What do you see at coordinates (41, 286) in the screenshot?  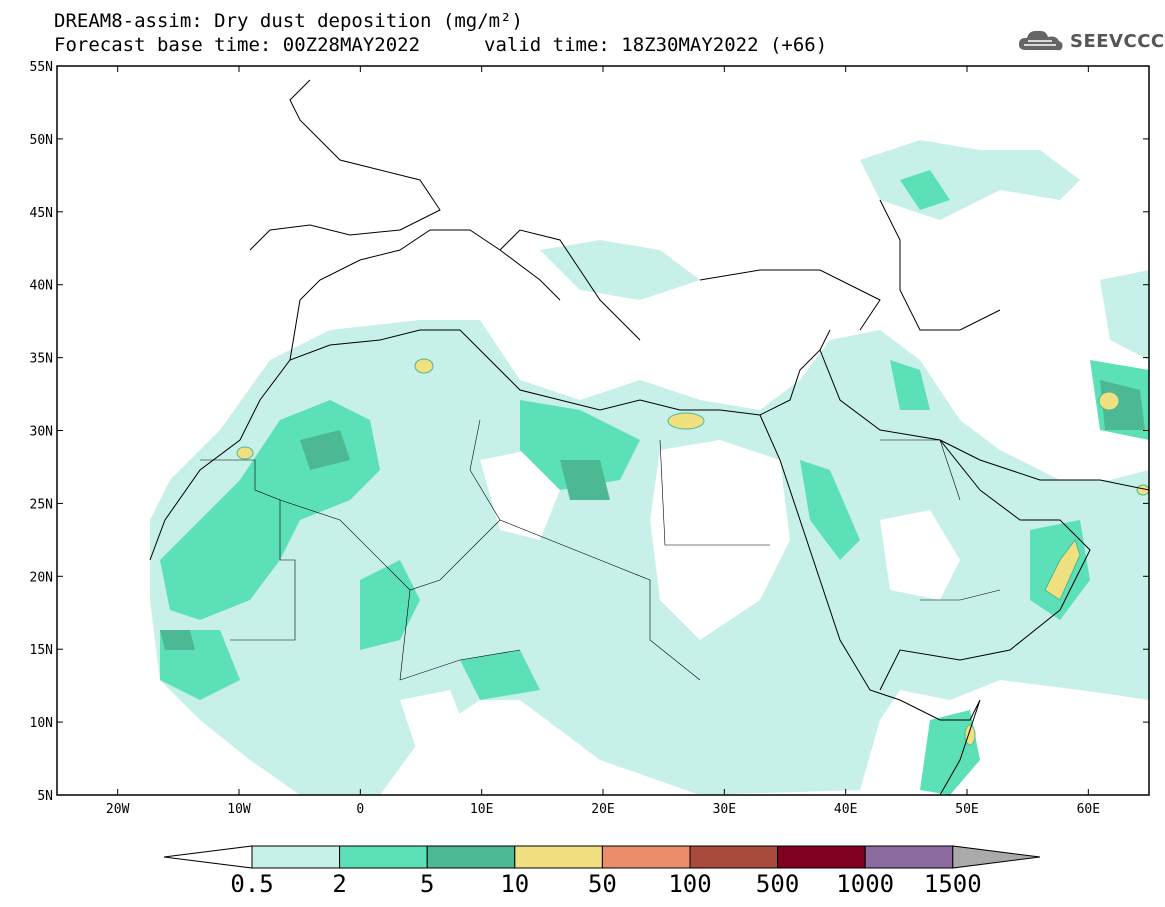 I see `lat-tick-label: 40N` at bounding box center [41, 286].